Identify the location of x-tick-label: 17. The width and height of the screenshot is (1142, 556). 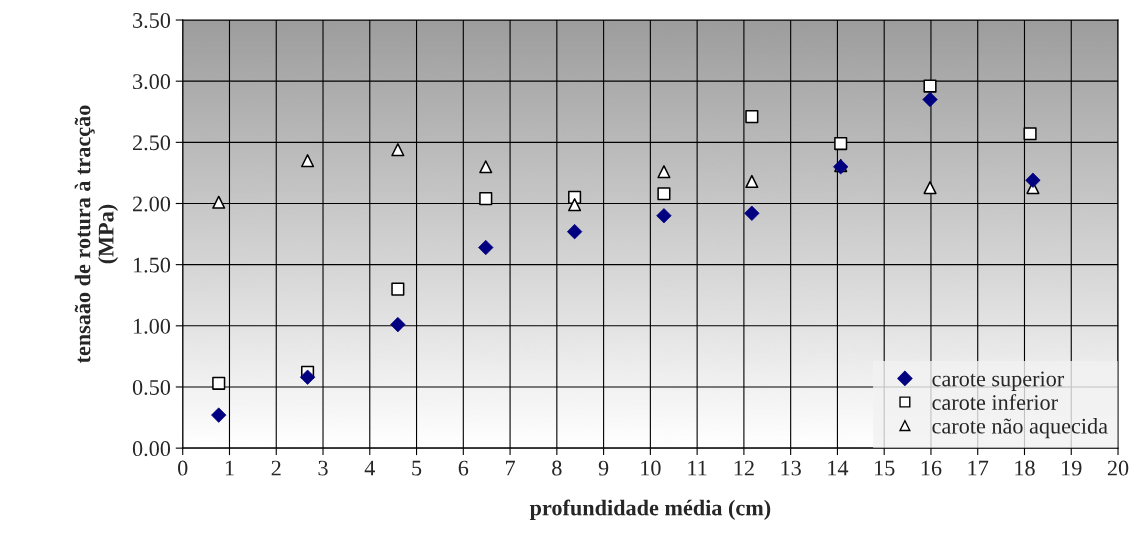
(978, 468).